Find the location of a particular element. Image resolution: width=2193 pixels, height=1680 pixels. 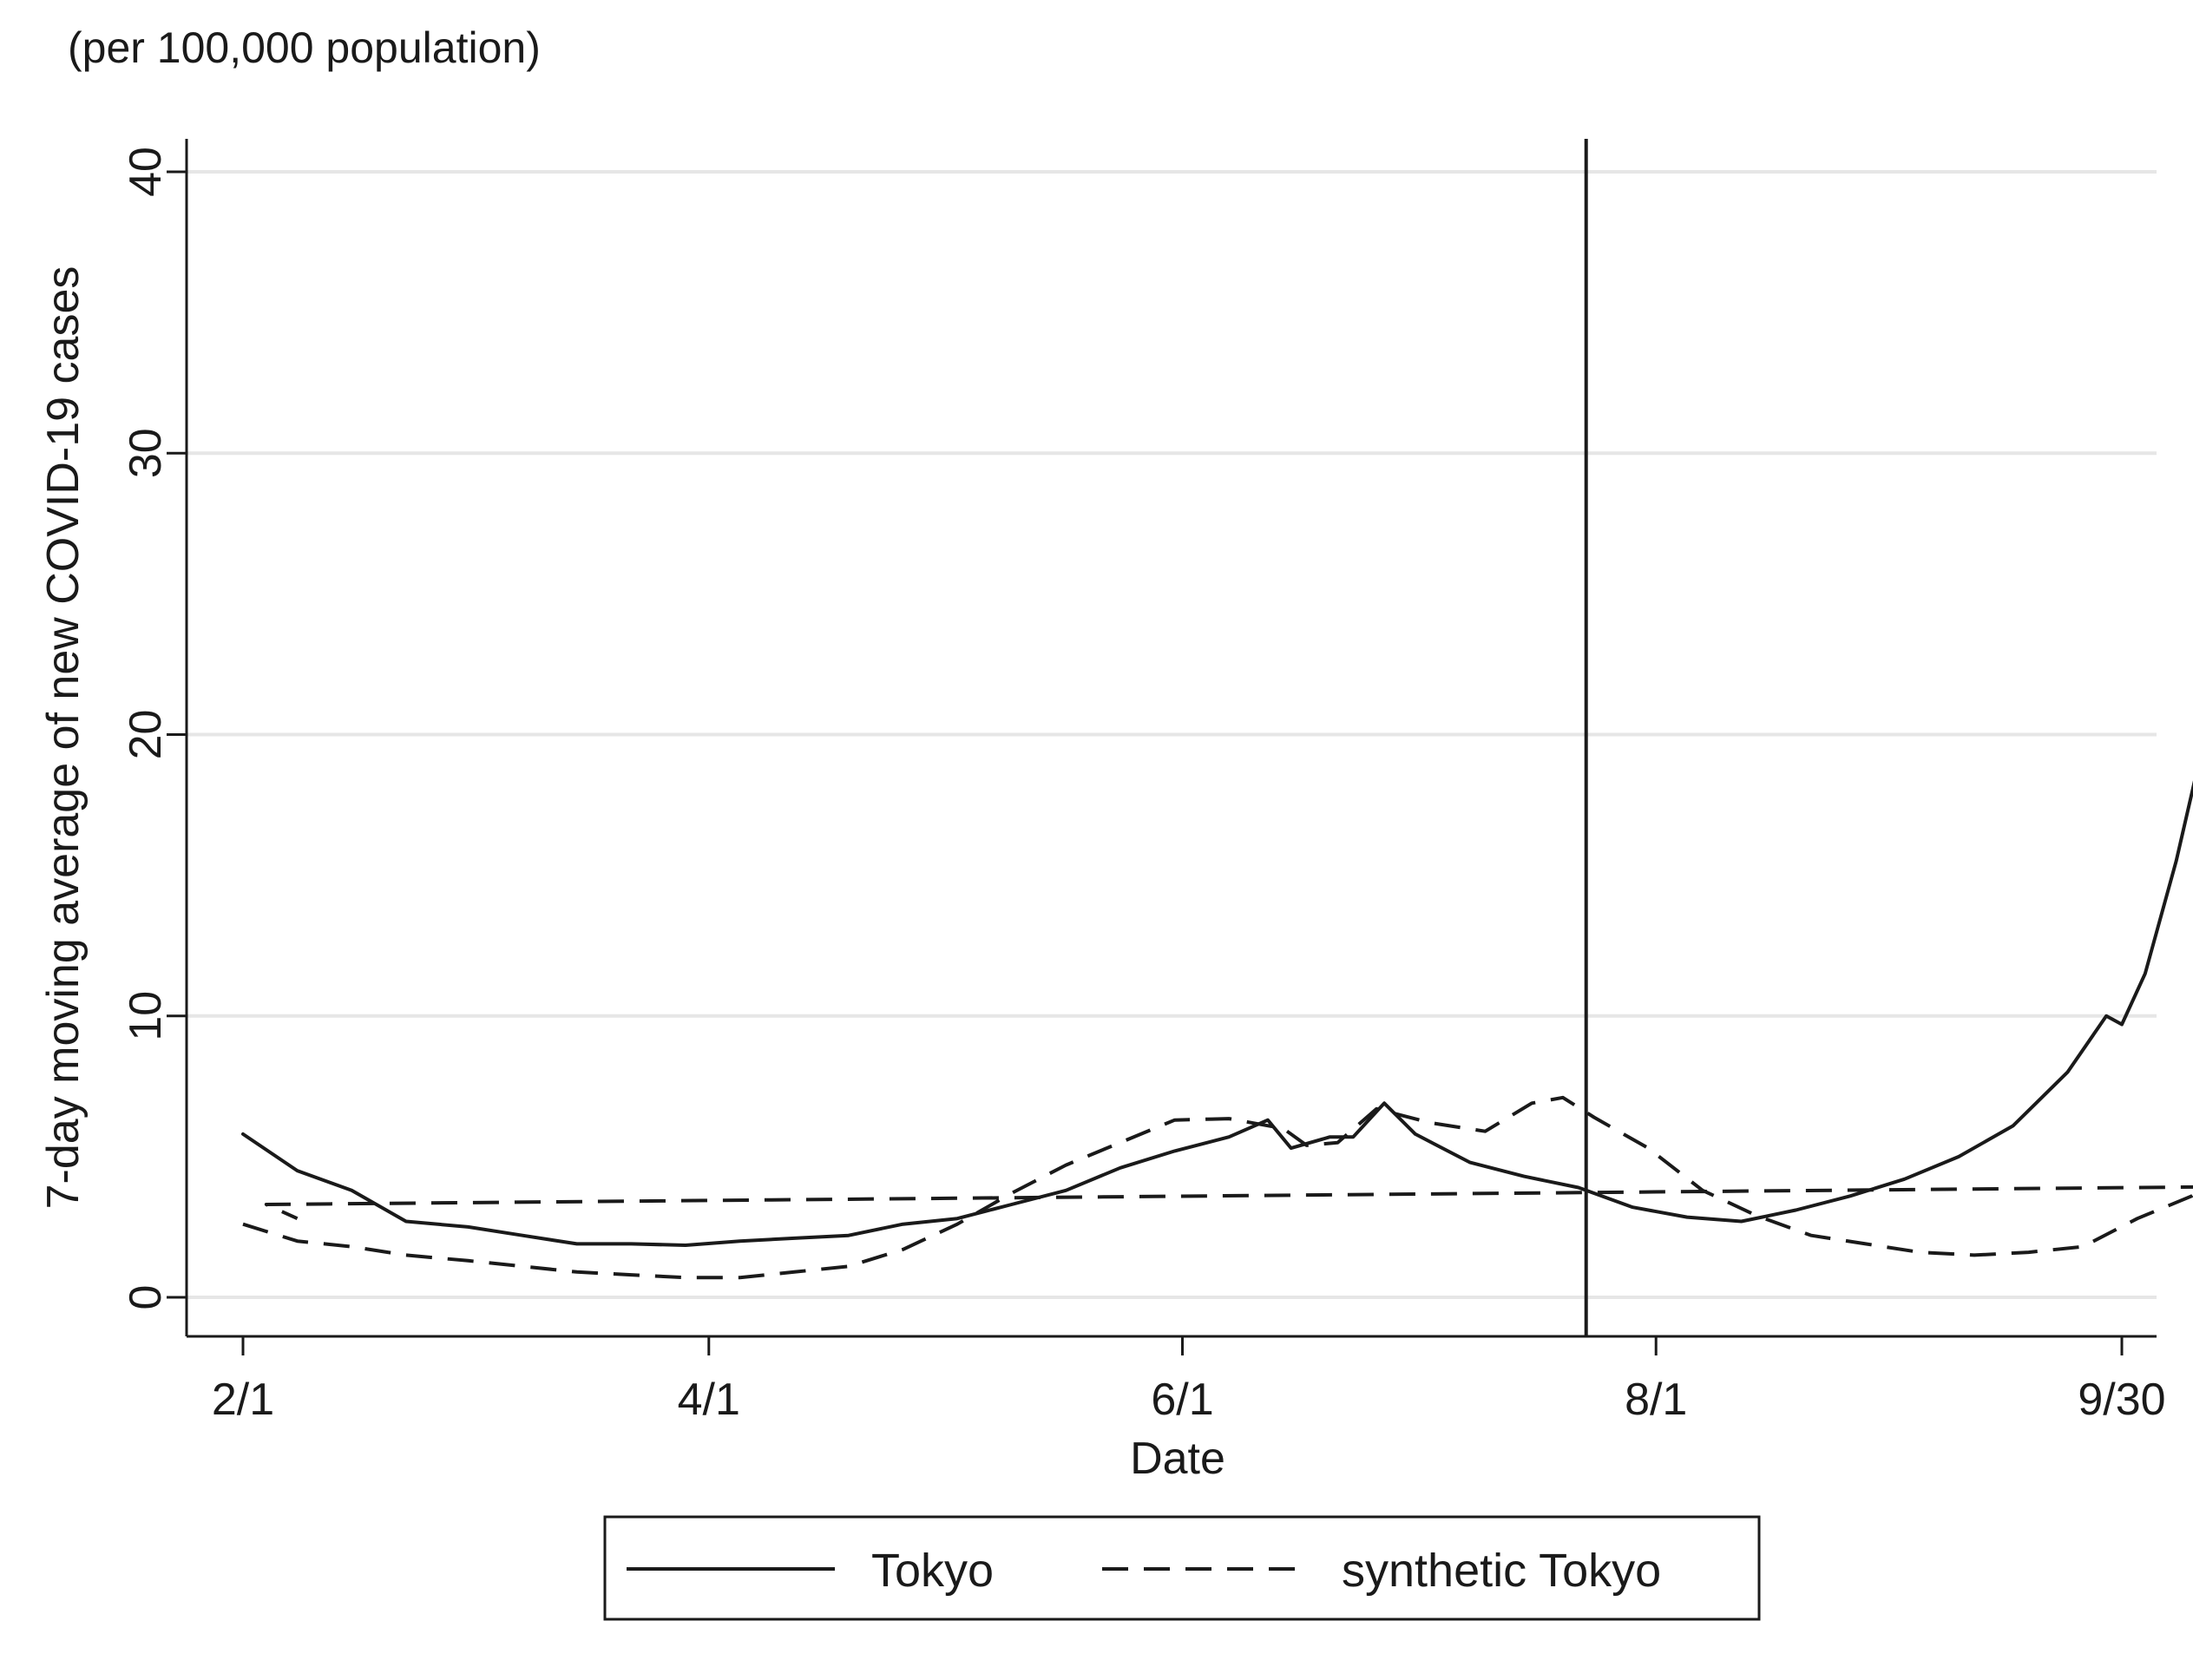

legend-label-tokyo: Tokyo is located at coordinates (933, 1571).